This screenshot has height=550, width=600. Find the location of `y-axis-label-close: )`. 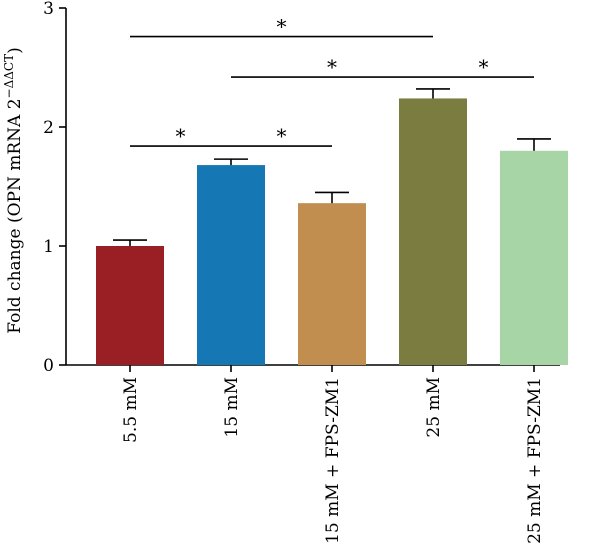

y-axis-label-close: ) is located at coordinates (15, 50).